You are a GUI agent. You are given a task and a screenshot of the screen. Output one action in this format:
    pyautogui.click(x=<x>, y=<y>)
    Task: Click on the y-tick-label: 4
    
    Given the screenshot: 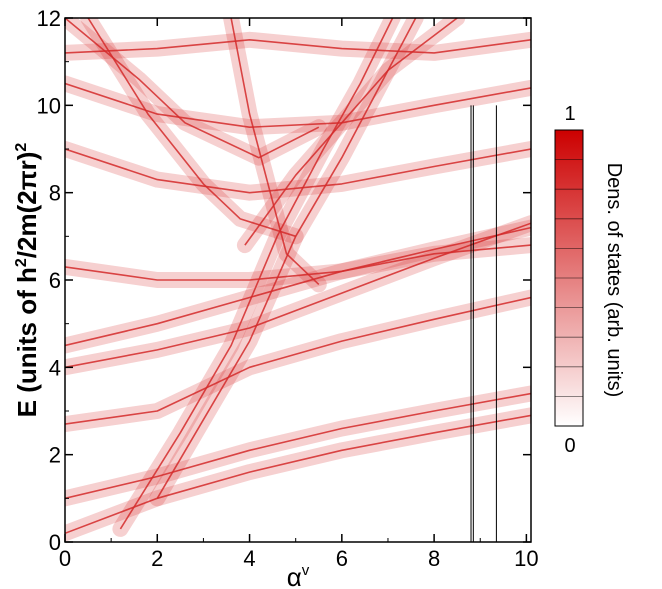 What is the action you would take?
    pyautogui.click(x=55, y=367)
    